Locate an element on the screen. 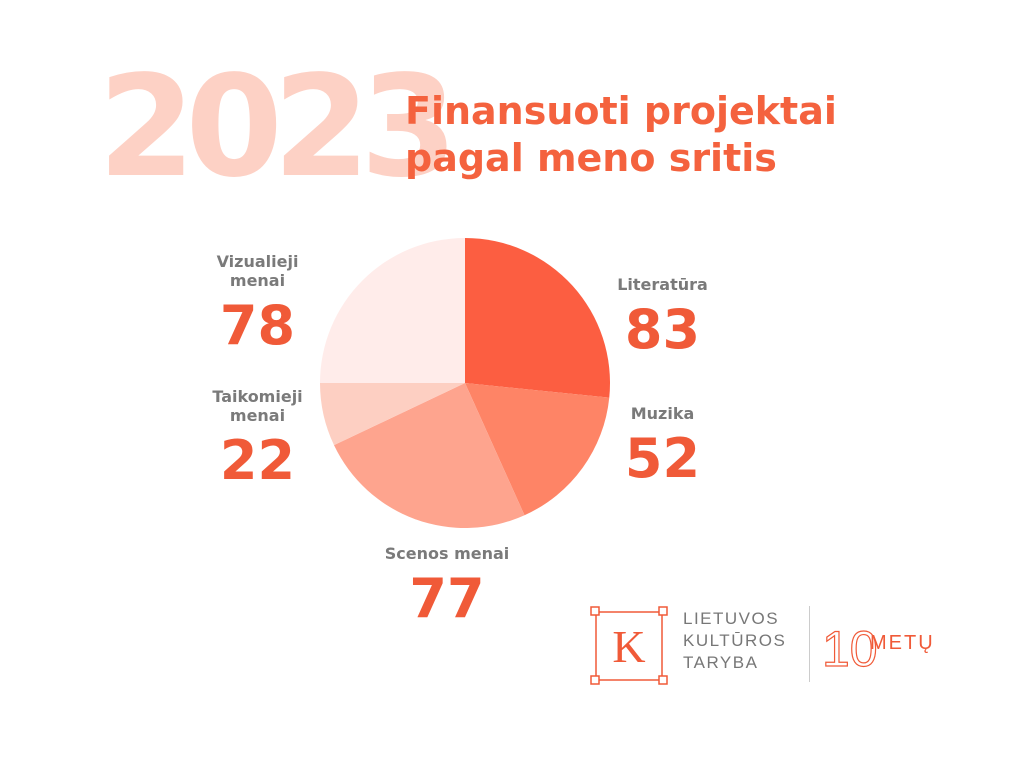  label-scenos-menai: Scenos menai 77 is located at coordinates (447, 586).